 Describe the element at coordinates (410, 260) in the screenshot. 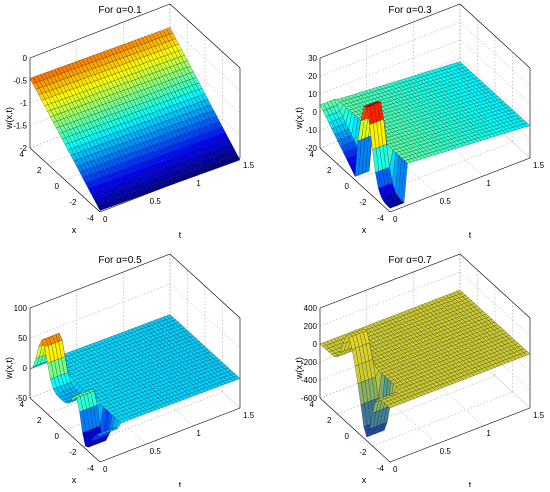

I see `chart-title: For α=0.7` at that location.